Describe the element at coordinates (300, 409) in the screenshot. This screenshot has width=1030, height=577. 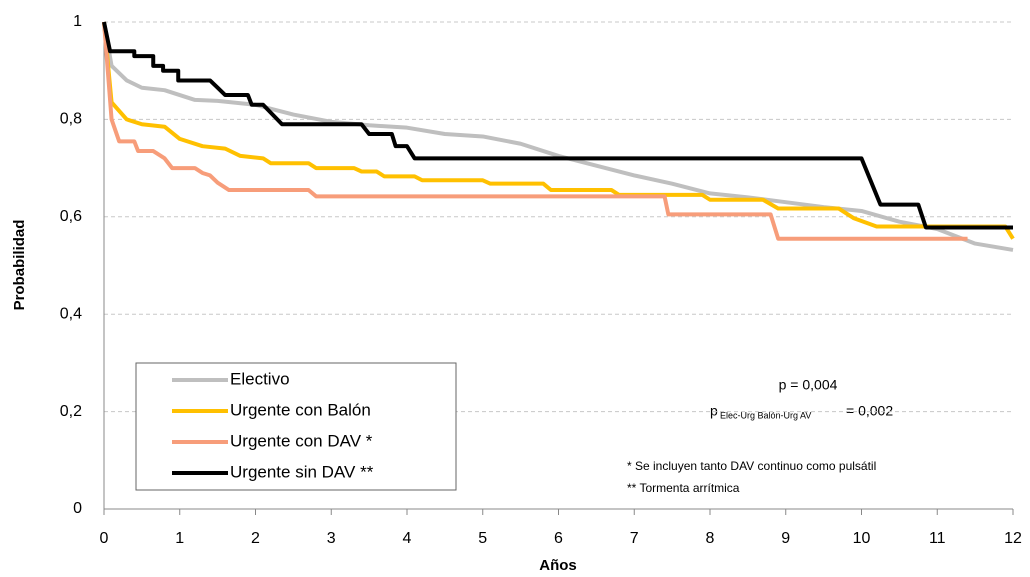
I see `legend-label: Urgente con Balón` at that location.